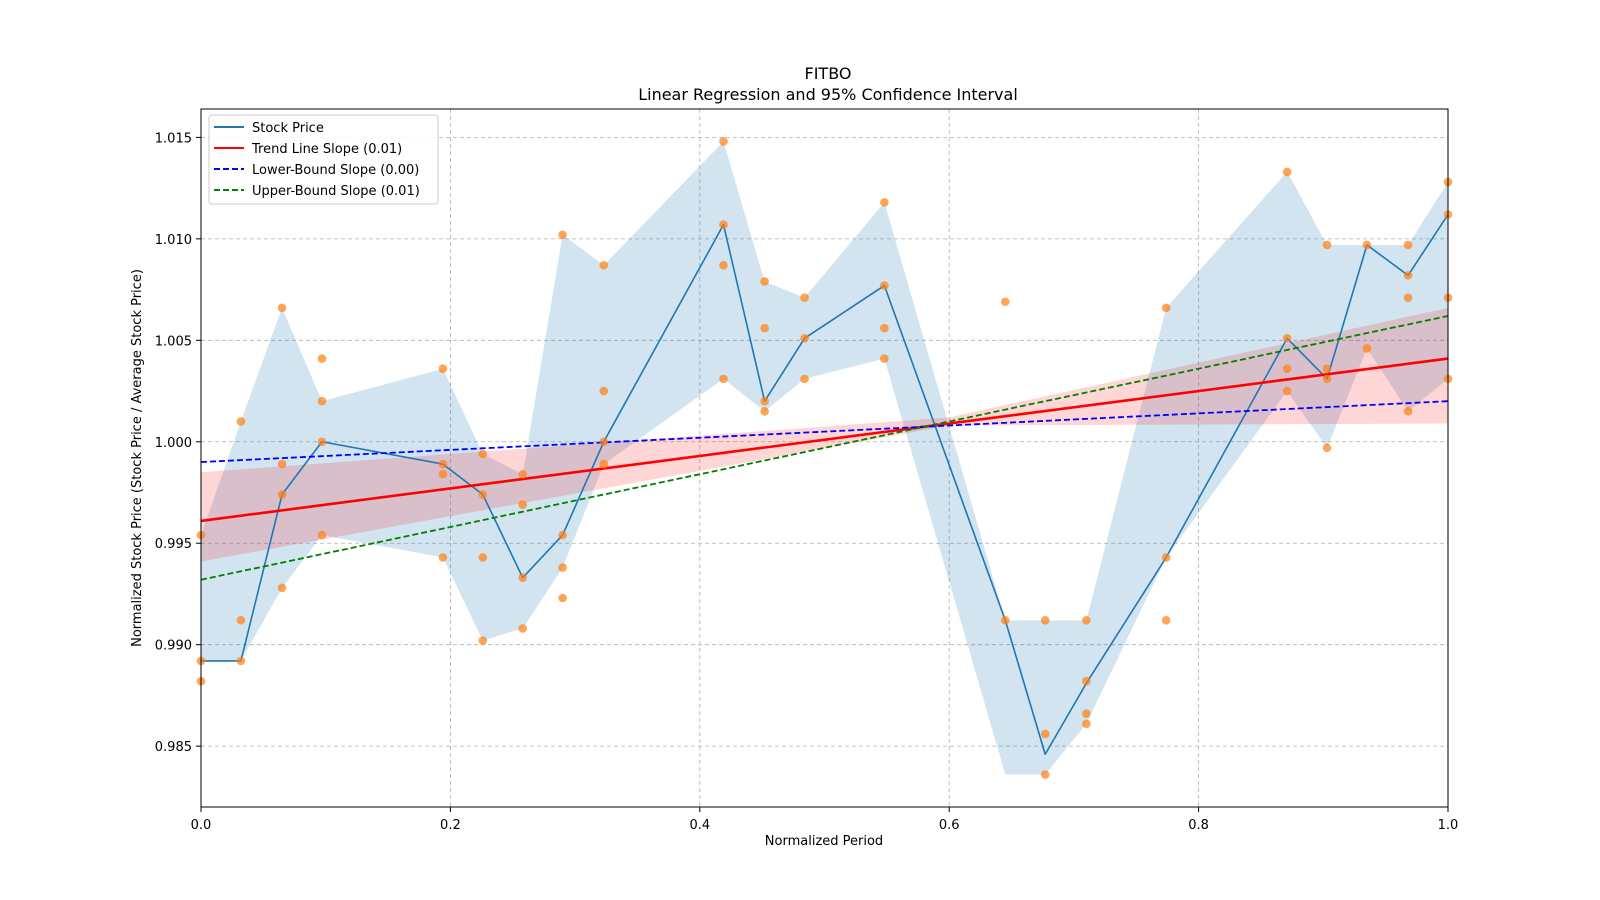  Describe the element at coordinates (173, 747) in the screenshot. I see `y-tick-label-0: 0.985` at that location.